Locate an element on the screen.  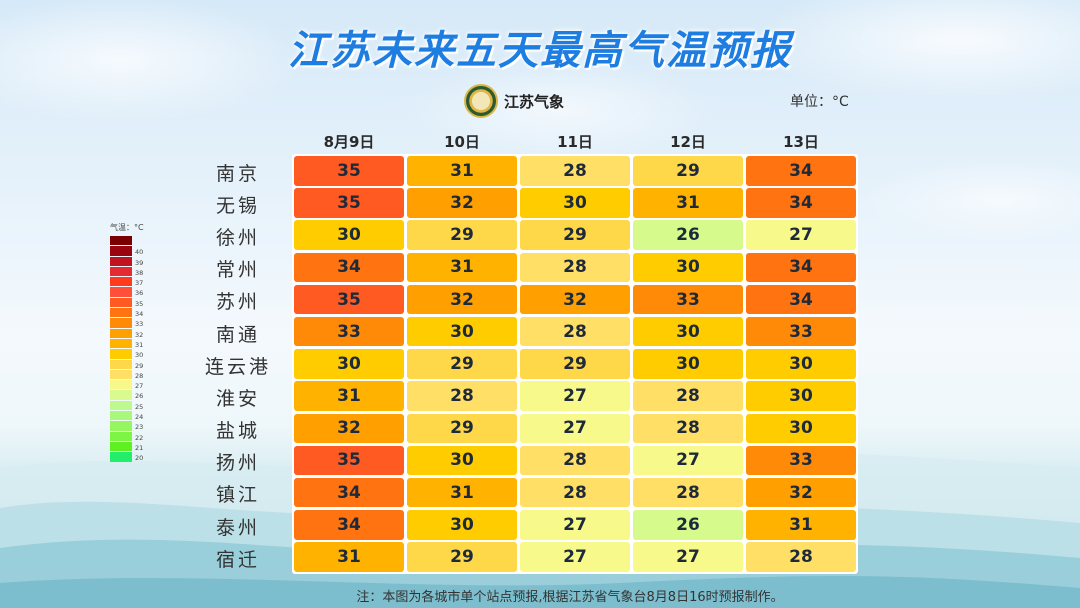
logo: 江苏气象 is located at coordinates (514, 101).